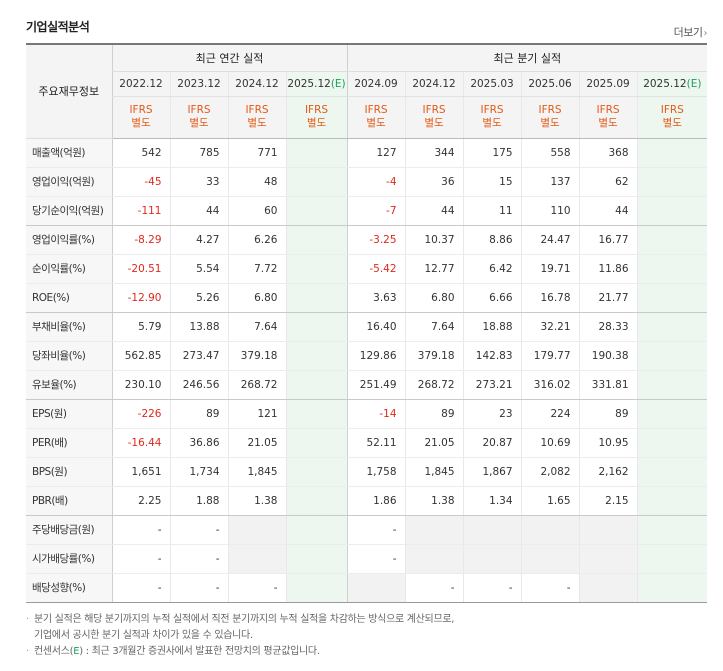 This screenshot has height=671, width=723. What do you see at coordinates (140, 356) in the screenshot?
I see `table-cell: 562.85` at bounding box center [140, 356].